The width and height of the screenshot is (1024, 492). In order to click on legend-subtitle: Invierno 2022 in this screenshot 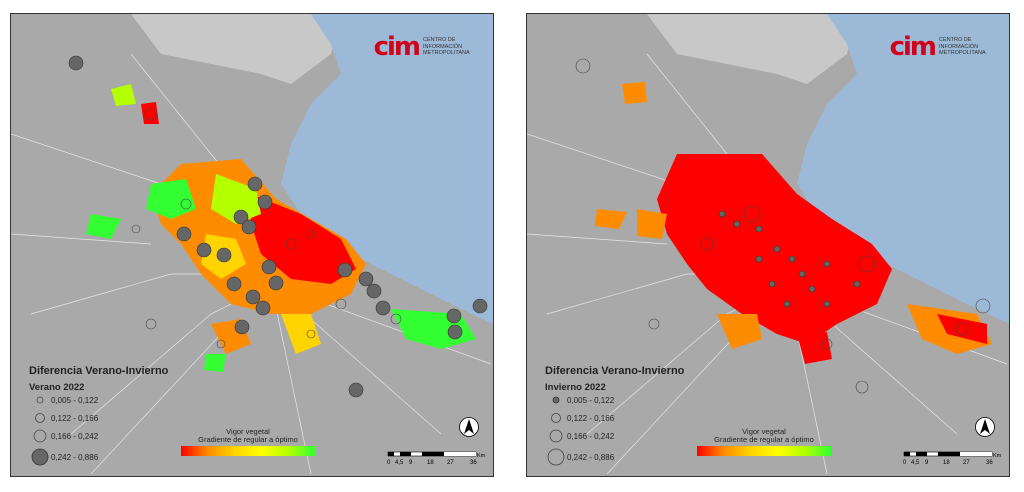, I will do `click(575, 387)`.